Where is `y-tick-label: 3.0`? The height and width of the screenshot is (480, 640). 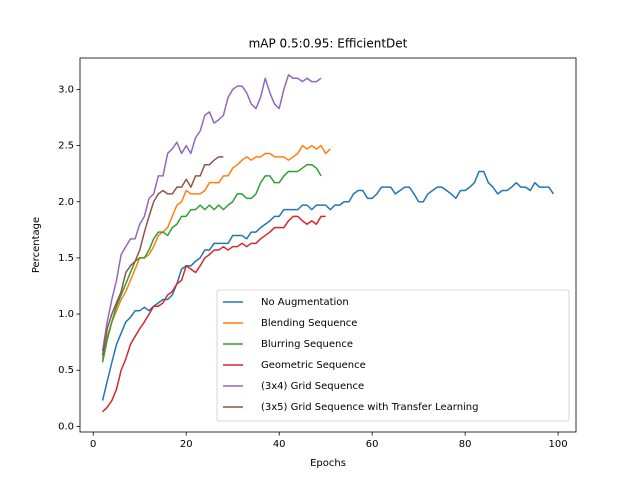 y-tick-label: 3.0 is located at coordinates (66, 89).